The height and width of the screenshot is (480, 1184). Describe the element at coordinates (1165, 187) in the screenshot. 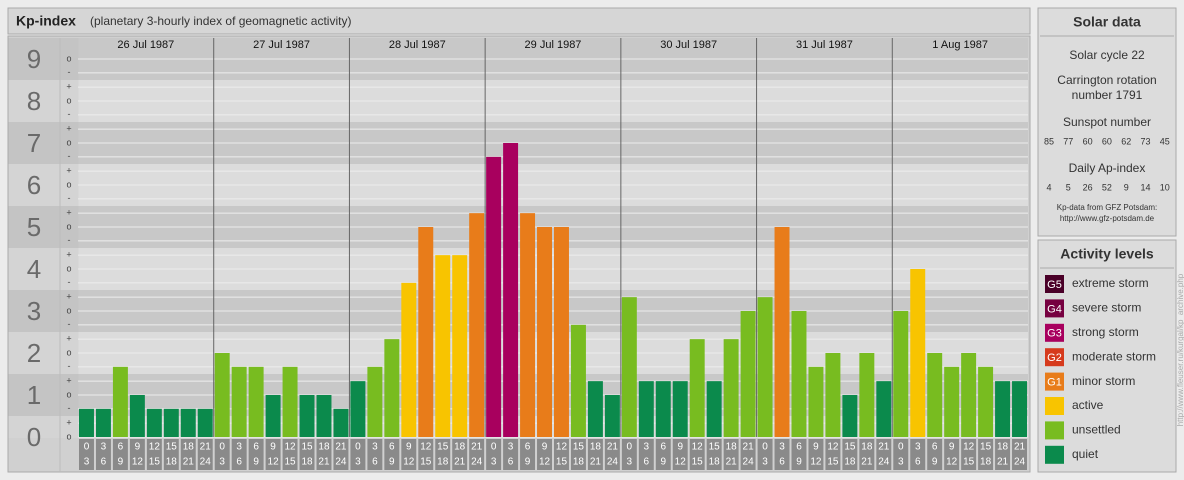

I see `ap-value: 10` at that location.